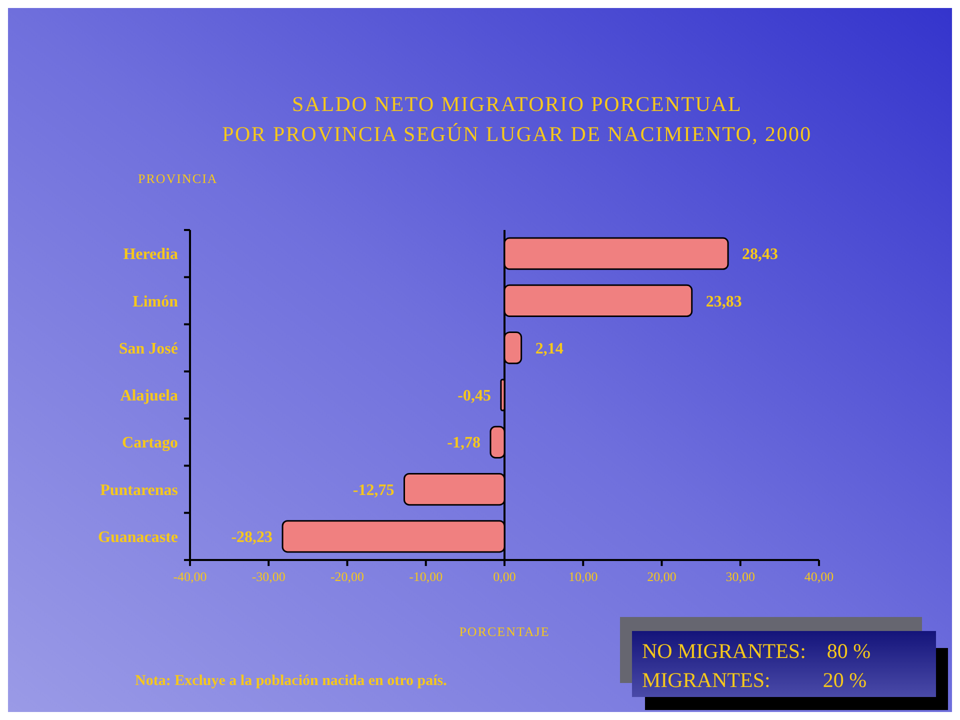 The image size is (960, 720). Describe the element at coordinates (549, 349) in the screenshot. I see `data-label: 2,14` at that location.